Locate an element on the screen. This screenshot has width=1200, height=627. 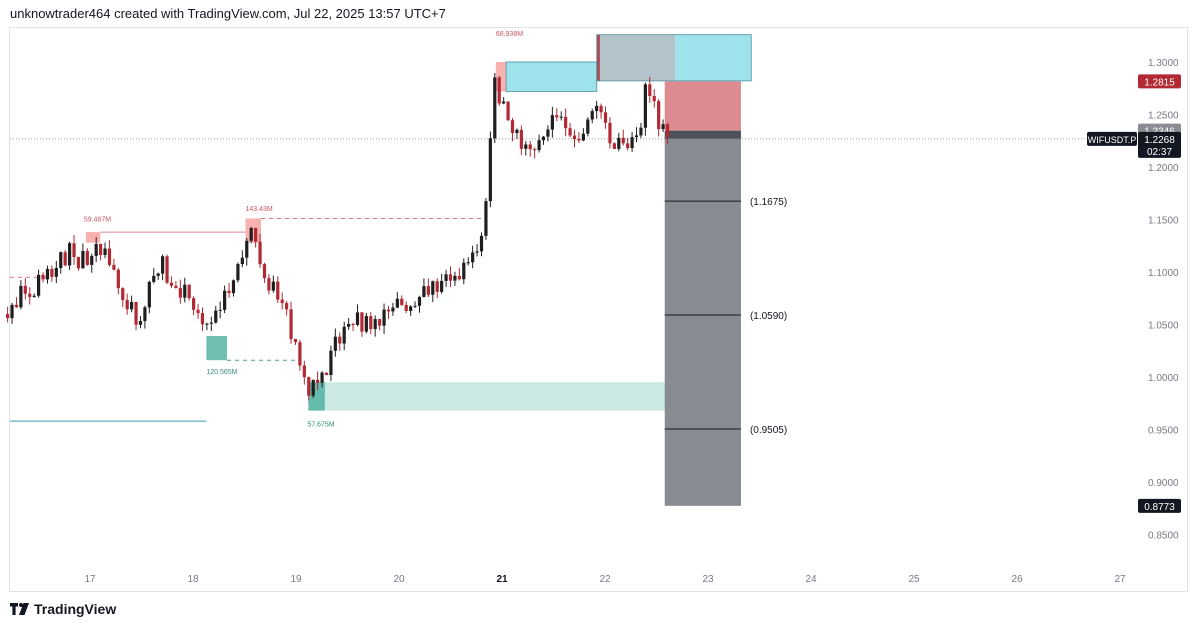
footer-brand-text: TradingView is located at coordinates (75, 609).